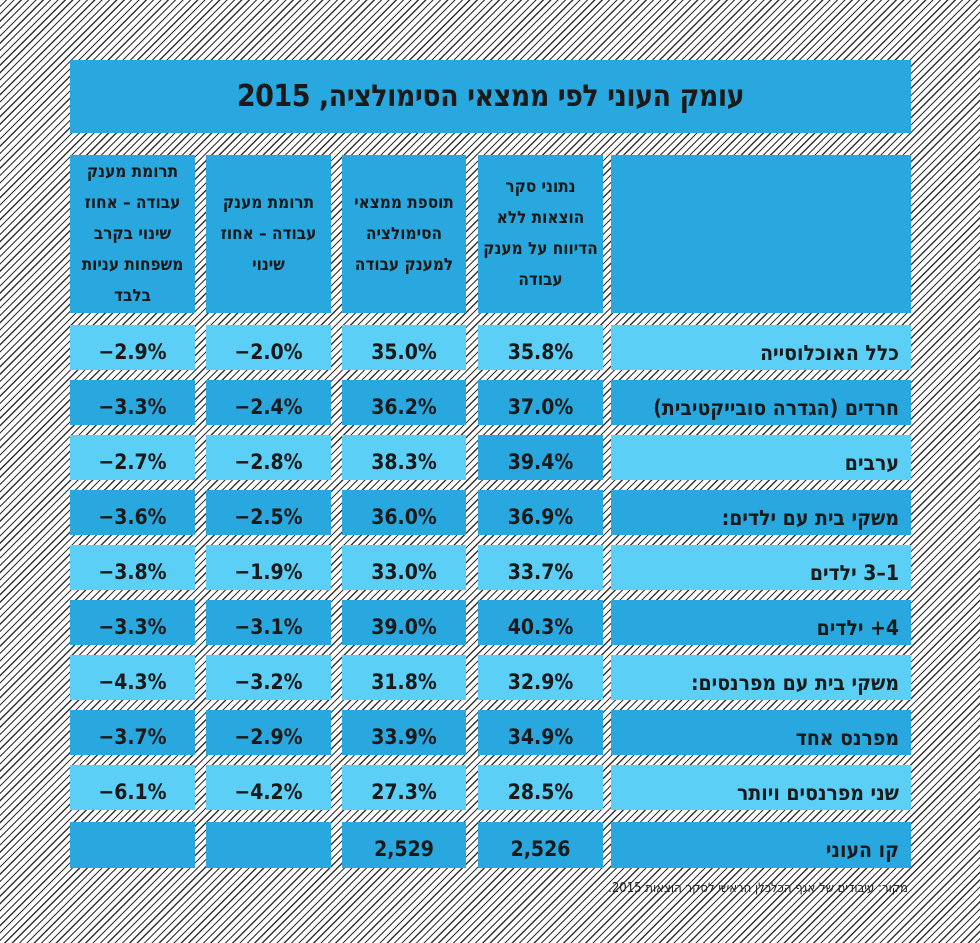 Image resolution: width=980 pixels, height=943 pixels. I want to click on table-cell: 31.8%, so click(404, 677).